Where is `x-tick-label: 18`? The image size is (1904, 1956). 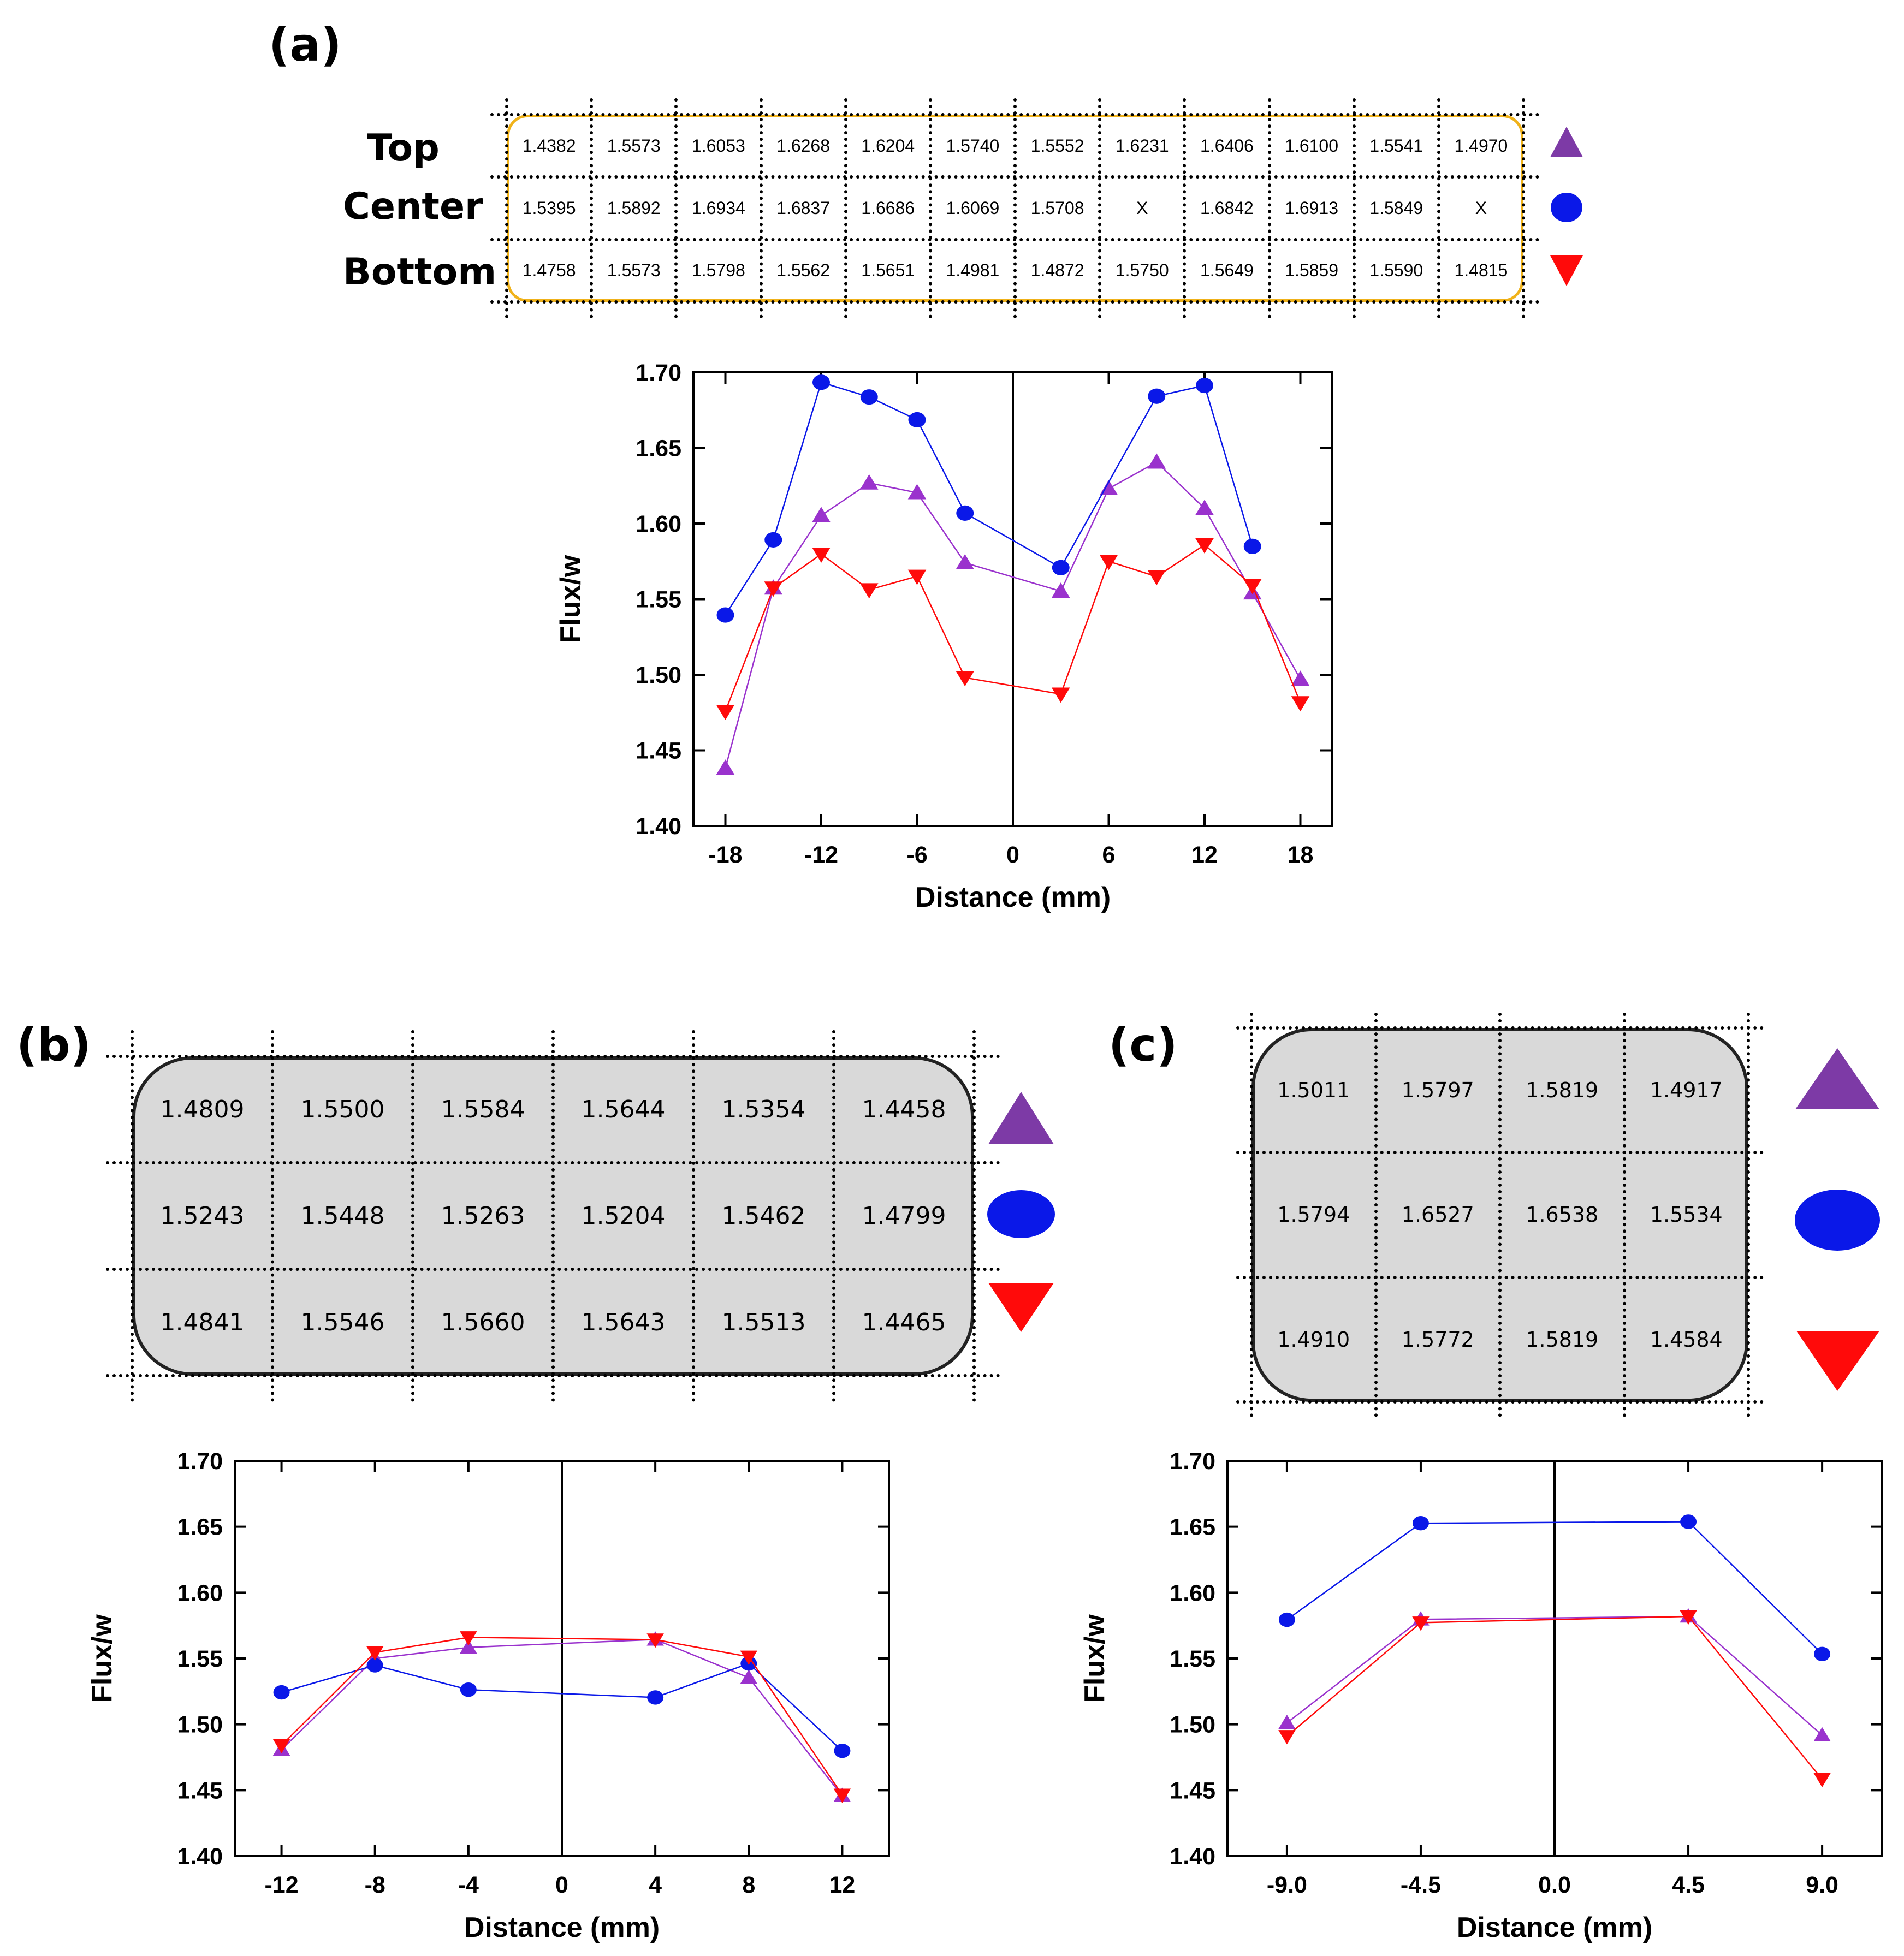 x-tick-label: 18 is located at coordinates (1301, 855).